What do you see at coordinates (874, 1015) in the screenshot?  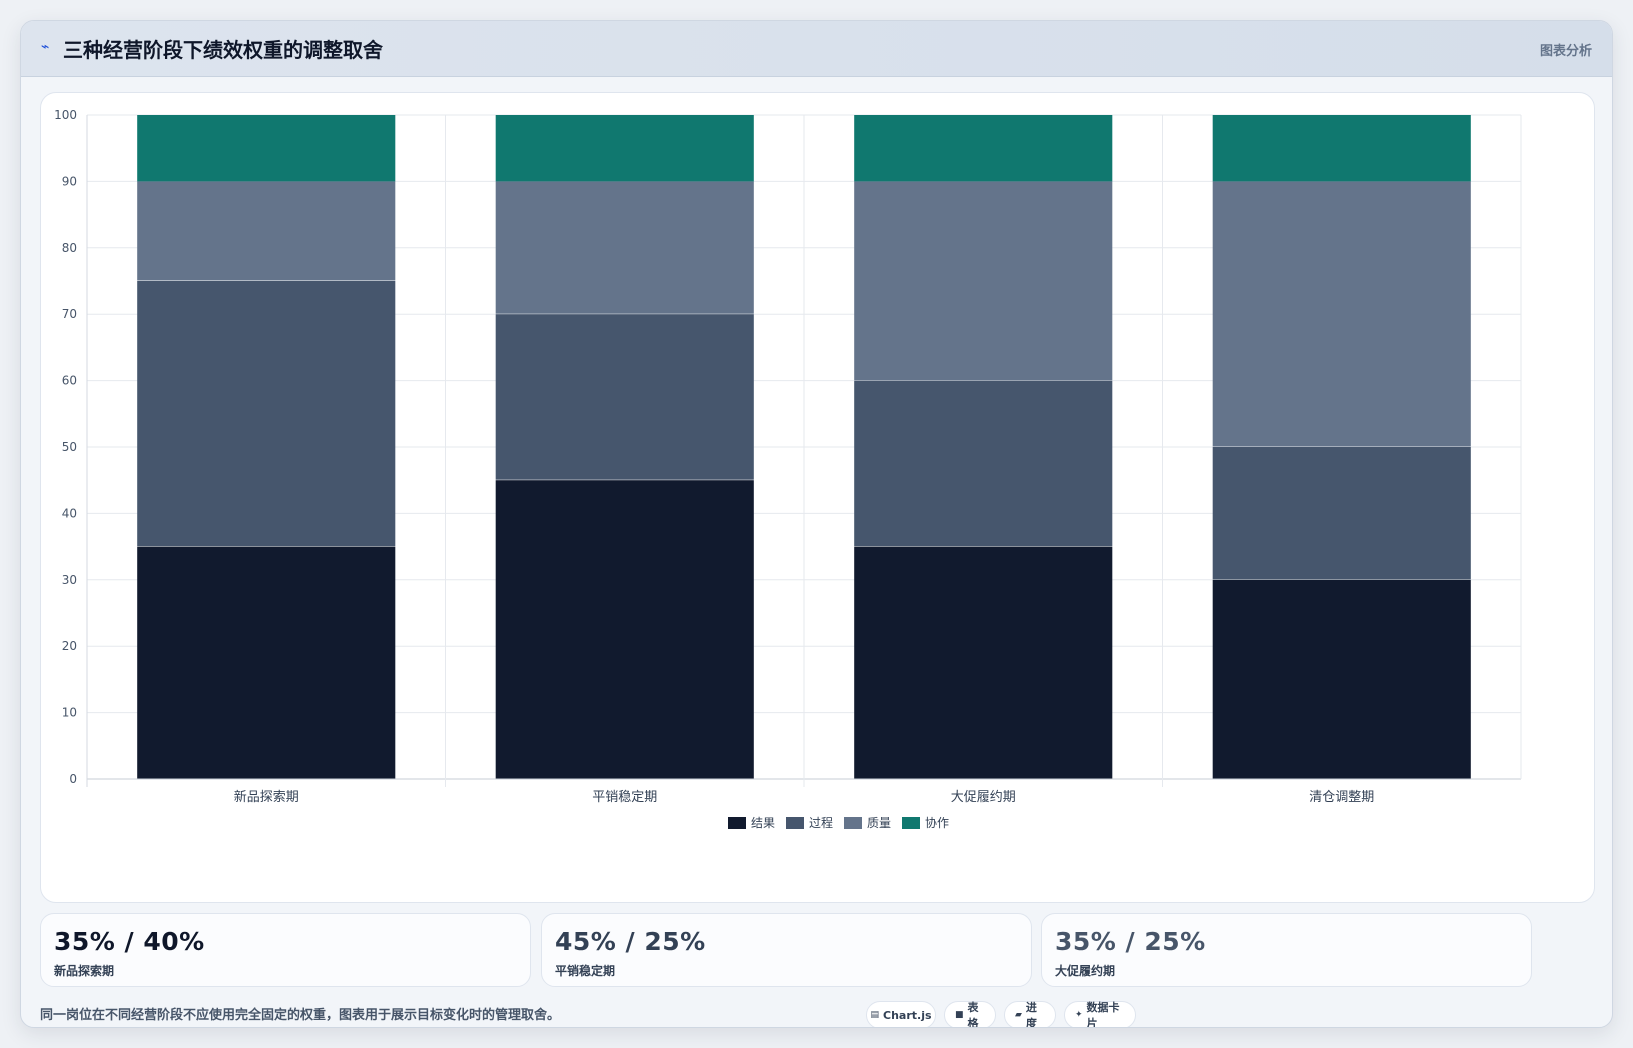 I see `chart-icon: ▤` at bounding box center [874, 1015].